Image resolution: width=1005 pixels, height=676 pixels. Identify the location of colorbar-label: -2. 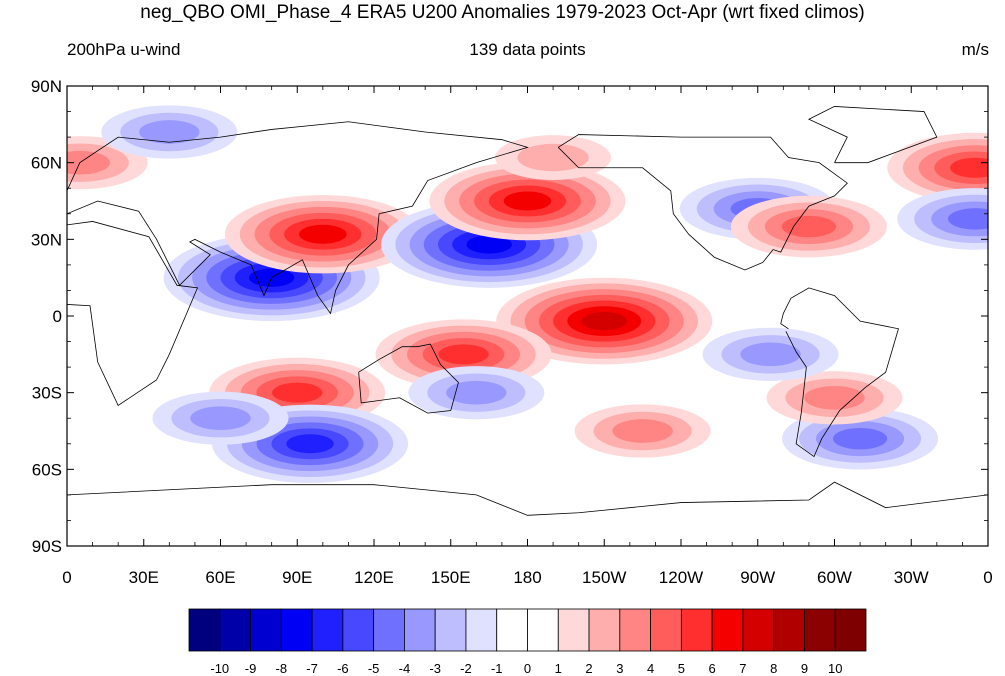
(466, 668).